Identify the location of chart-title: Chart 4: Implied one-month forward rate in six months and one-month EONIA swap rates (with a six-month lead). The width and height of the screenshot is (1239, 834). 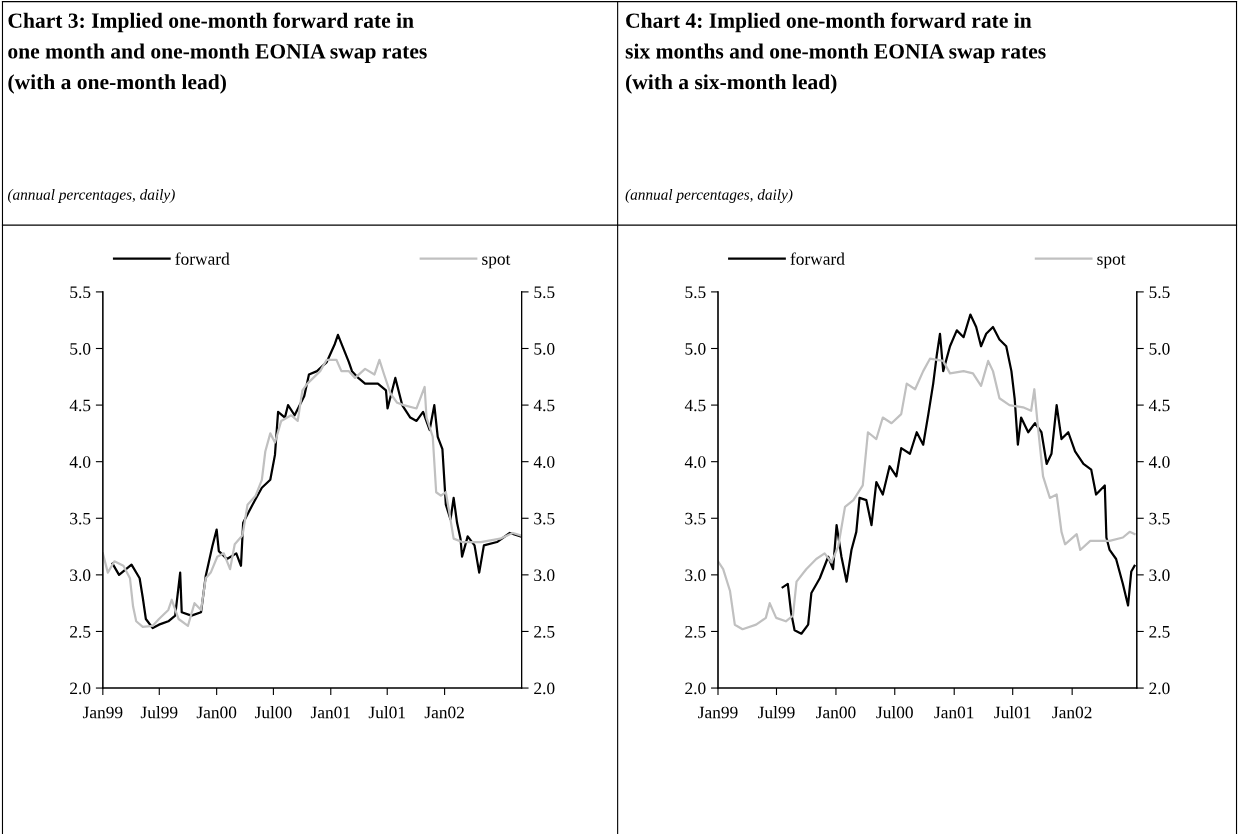
(835, 53).